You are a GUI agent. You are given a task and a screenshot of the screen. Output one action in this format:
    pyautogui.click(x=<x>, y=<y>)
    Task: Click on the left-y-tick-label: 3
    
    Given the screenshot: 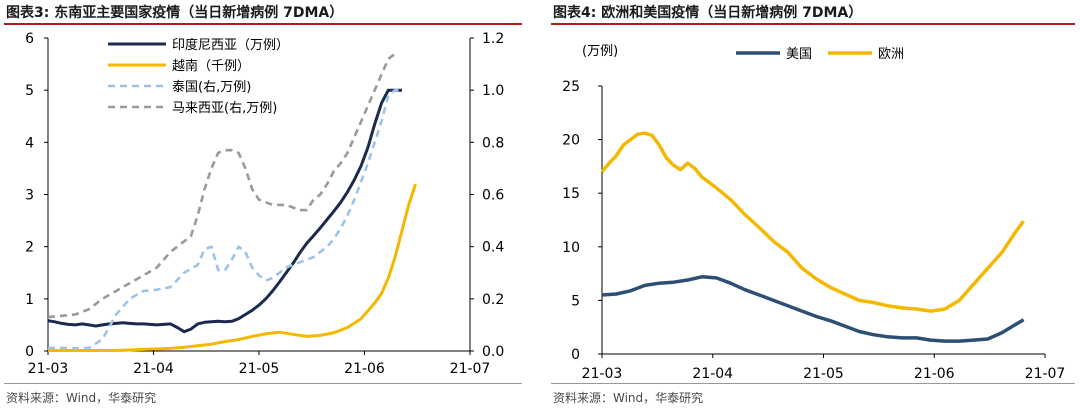 What is the action you would take?
    pyautogui.click(x=29, y=196)
    